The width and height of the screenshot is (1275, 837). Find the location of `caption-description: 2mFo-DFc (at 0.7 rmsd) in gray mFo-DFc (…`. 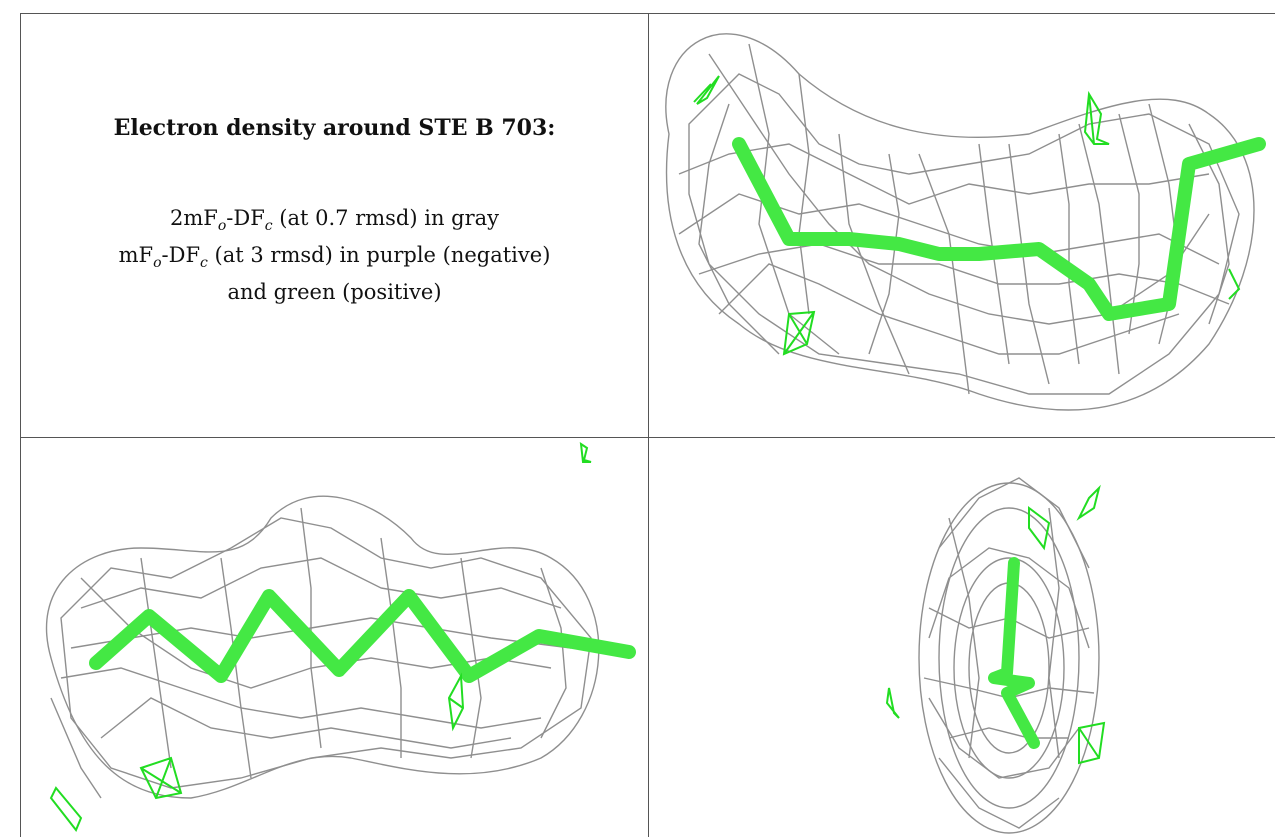

caption-description: 2mFo-DFc (at 0.7 rmsd) in gray mFo-DFc (… is located at coordinates (334, 255).